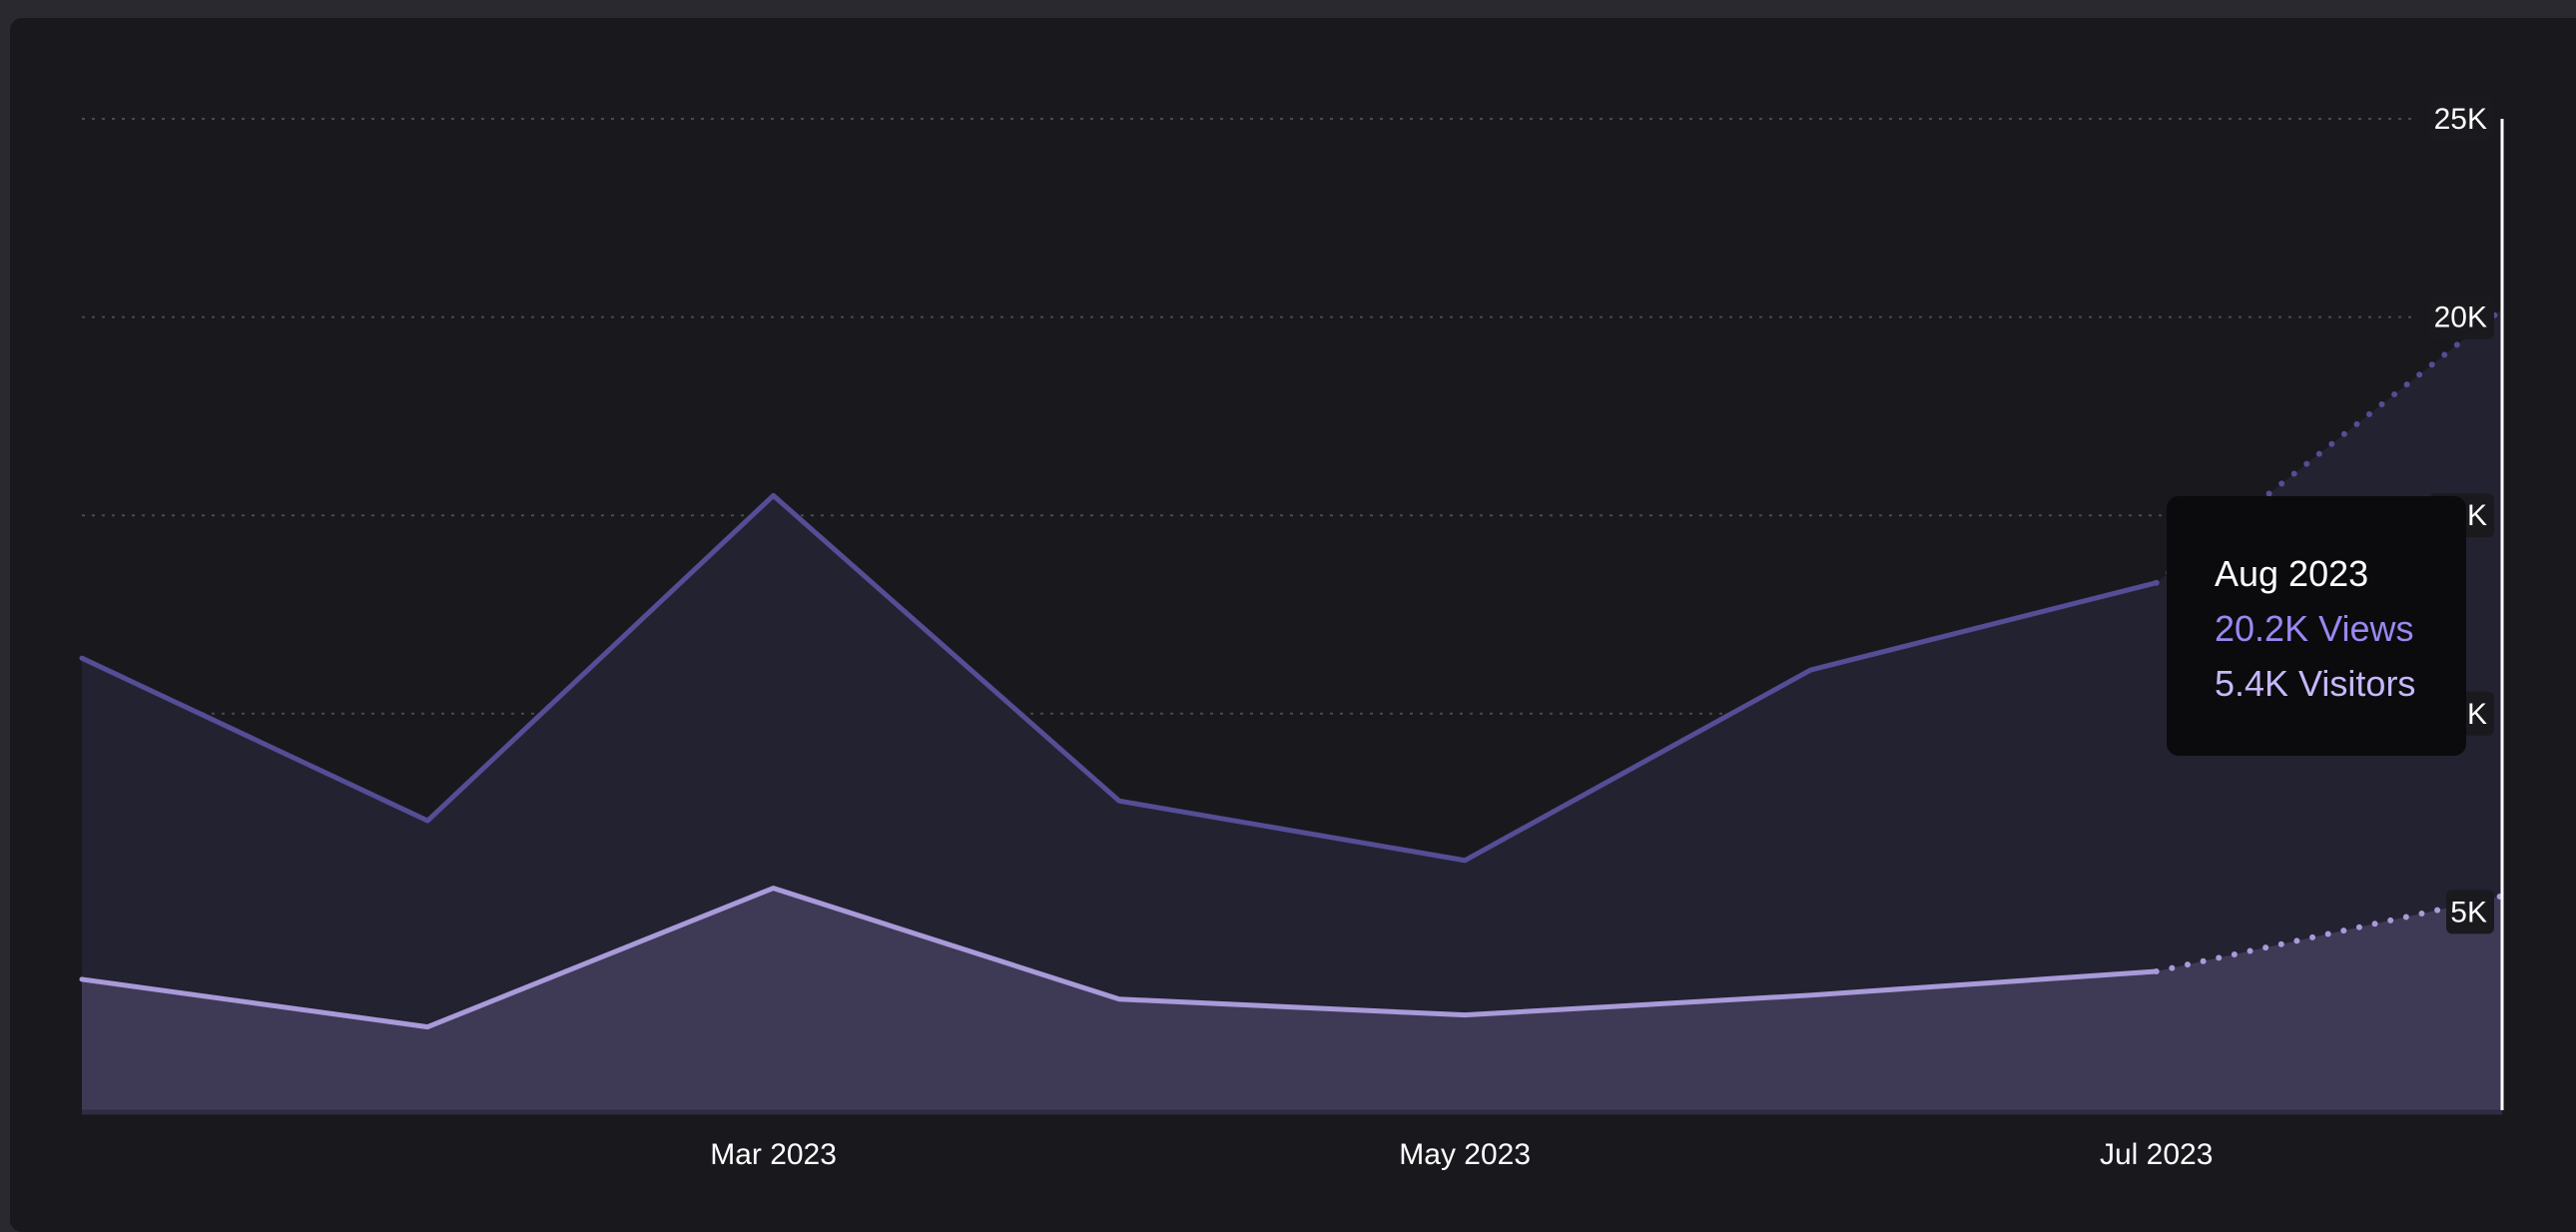 The image size is (2576, 1232). I want to click on x-tick-label: Mar 2023, so click(773, 1154).